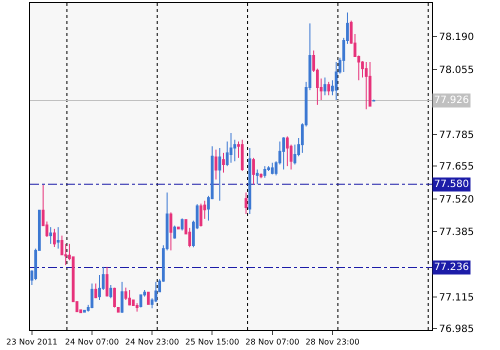 Image resolution: width=500 pixels, height=350 pixels. What do you see at coordinates (456, 200) in the screenshot?
I see `y-tick-label: 77.520` at bounding box center [456, 200].